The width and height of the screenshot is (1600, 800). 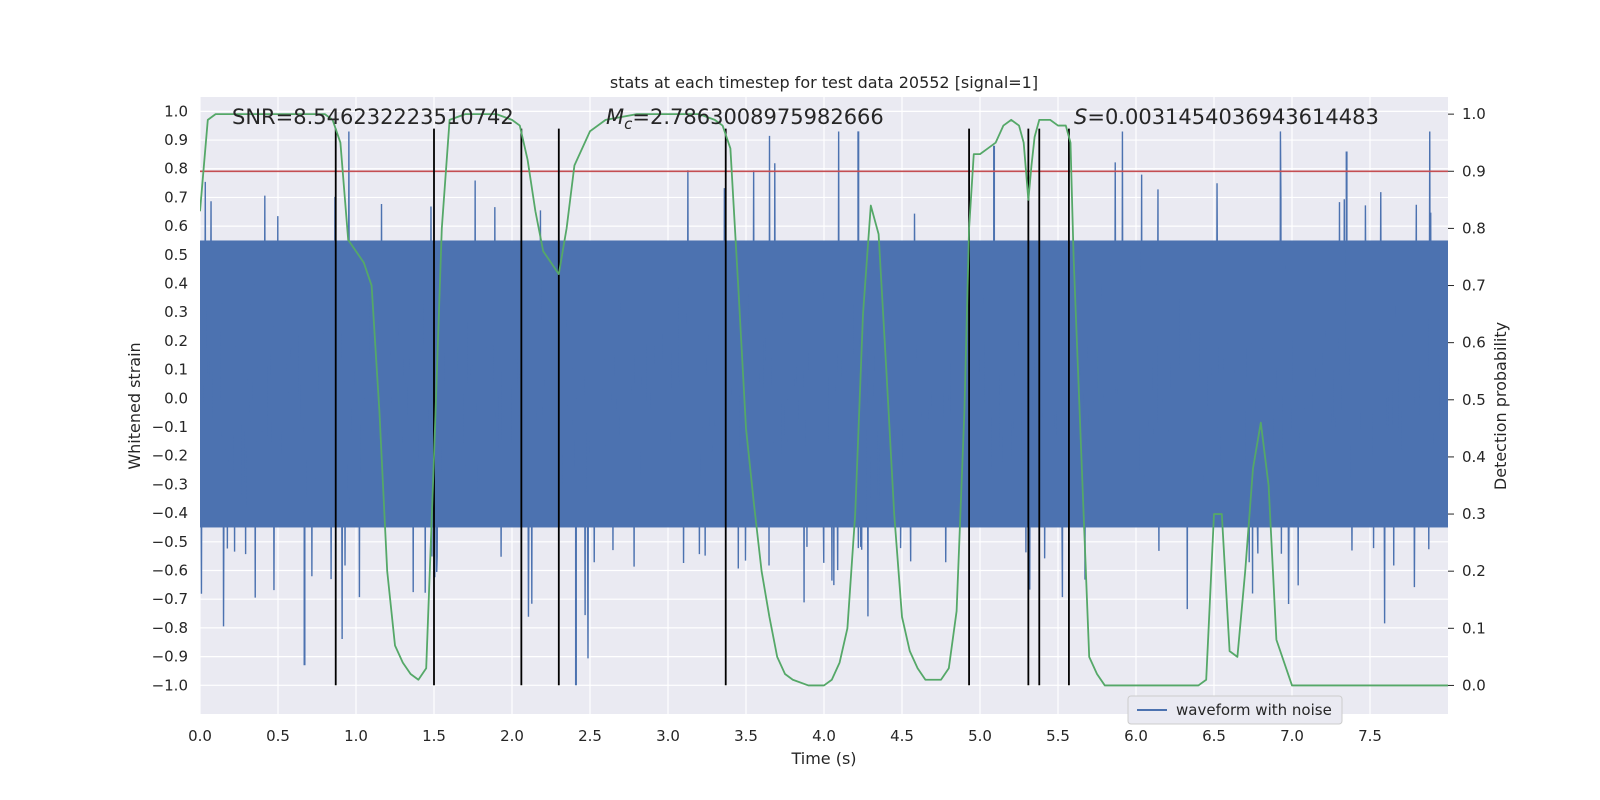 I want to click on y-tick-label: 0.8, so click(x=176, y=169).